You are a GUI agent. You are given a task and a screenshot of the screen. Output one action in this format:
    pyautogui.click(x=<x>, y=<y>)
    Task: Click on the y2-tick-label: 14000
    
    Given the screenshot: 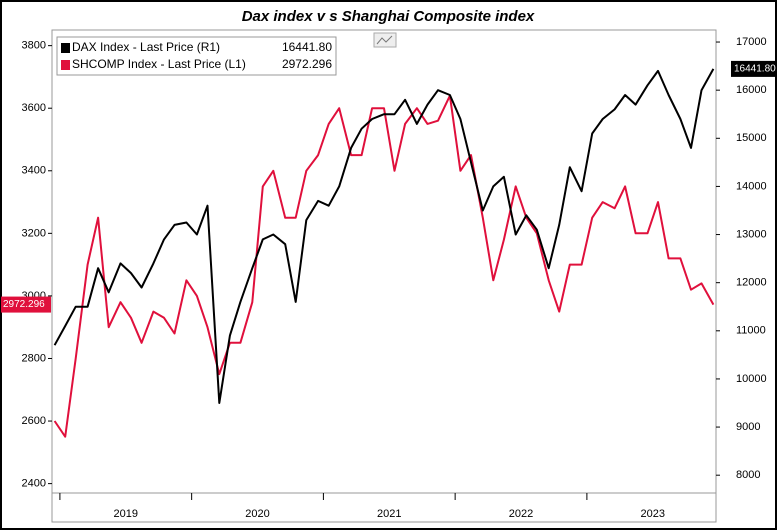 What is the action you would take?
    pyautogui.click(x=751, y=186)
    